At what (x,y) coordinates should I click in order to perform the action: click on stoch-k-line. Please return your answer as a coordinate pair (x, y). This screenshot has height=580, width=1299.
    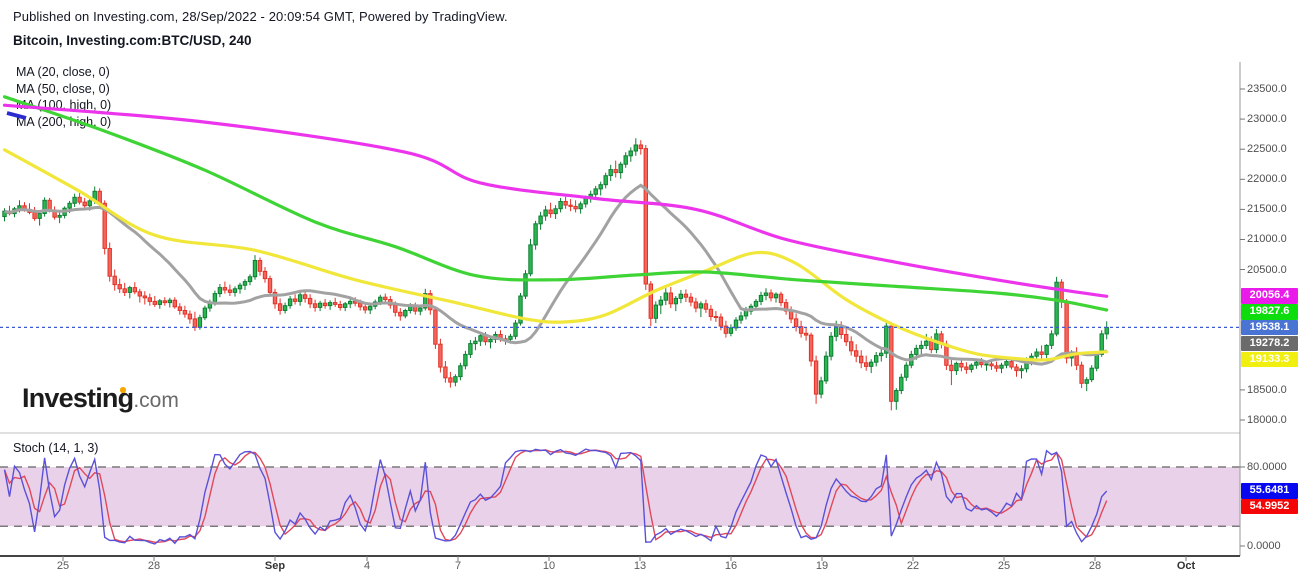
    Looking at the image, I should click on (555, 496).